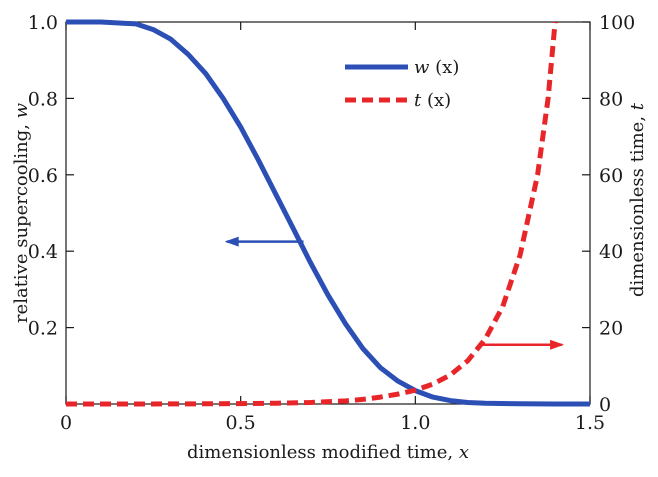 The image size is (658, 477). Describe the element at coordinates (436, 67) in the screenshot. I see `legend-label-w: w (x)` at that location.